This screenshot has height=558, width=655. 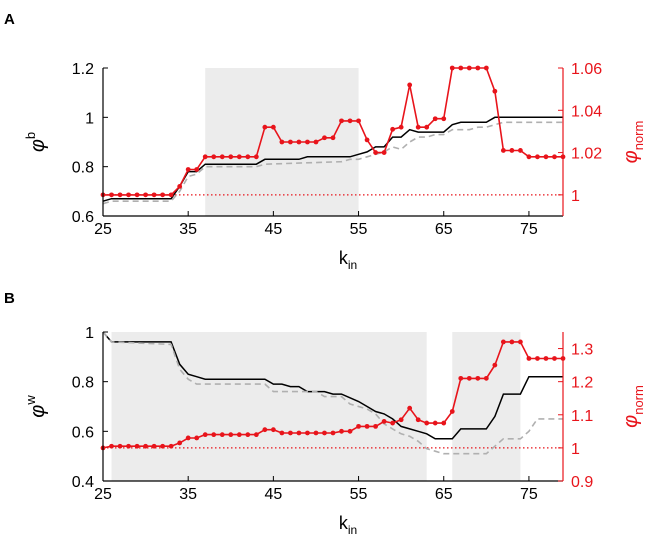 I want to click on panel-a-x-tick-label: 65, so click(x=444, y=229).